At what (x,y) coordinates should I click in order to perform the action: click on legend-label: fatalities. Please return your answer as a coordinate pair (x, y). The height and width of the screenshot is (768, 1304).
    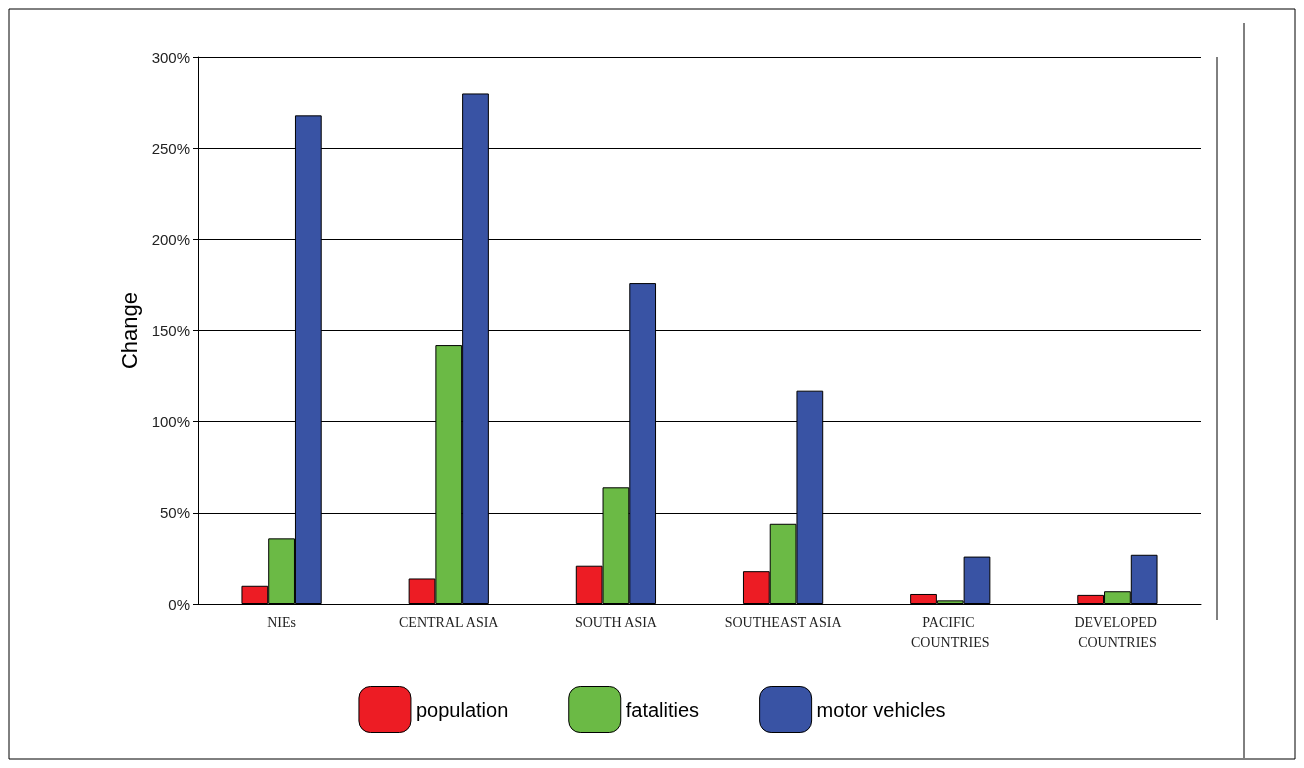
    Looking at the image, I should click on (662, 709).